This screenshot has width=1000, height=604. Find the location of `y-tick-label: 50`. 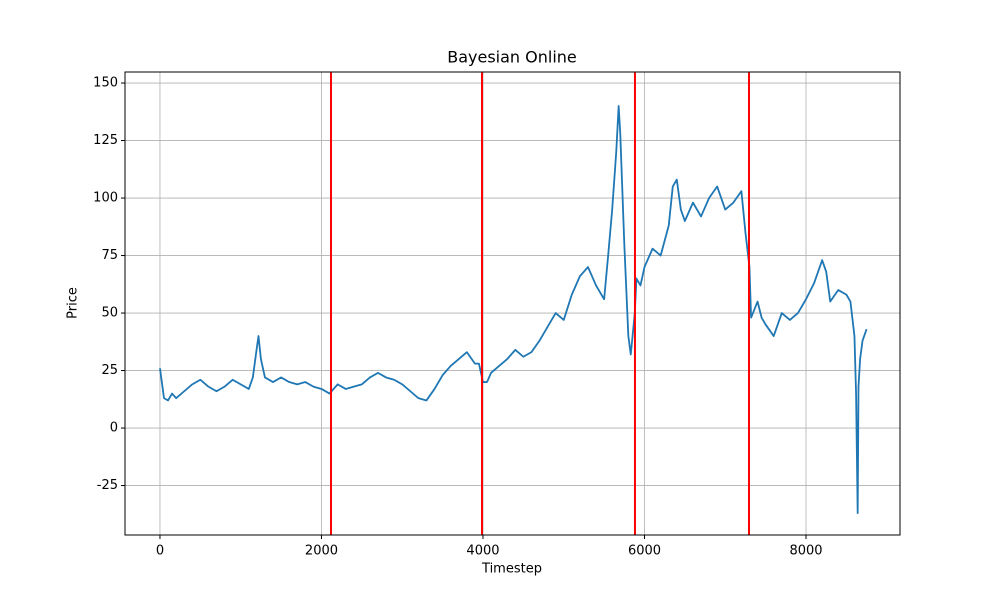

y-tick-label: 50 is located at coordinates (109, 313).